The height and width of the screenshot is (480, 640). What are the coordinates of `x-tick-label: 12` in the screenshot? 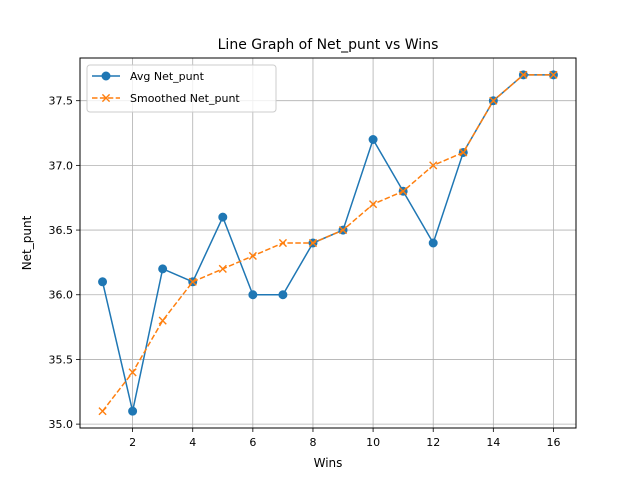 It's located at (433, 442).